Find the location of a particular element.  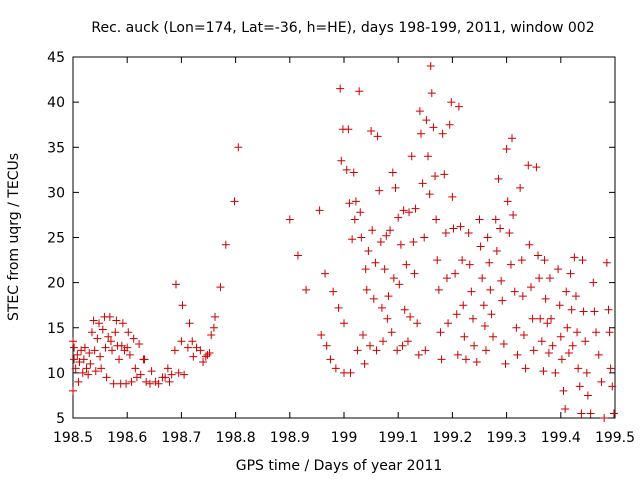

x-tick-label: 199.3 is located at coordinates (507, 438).